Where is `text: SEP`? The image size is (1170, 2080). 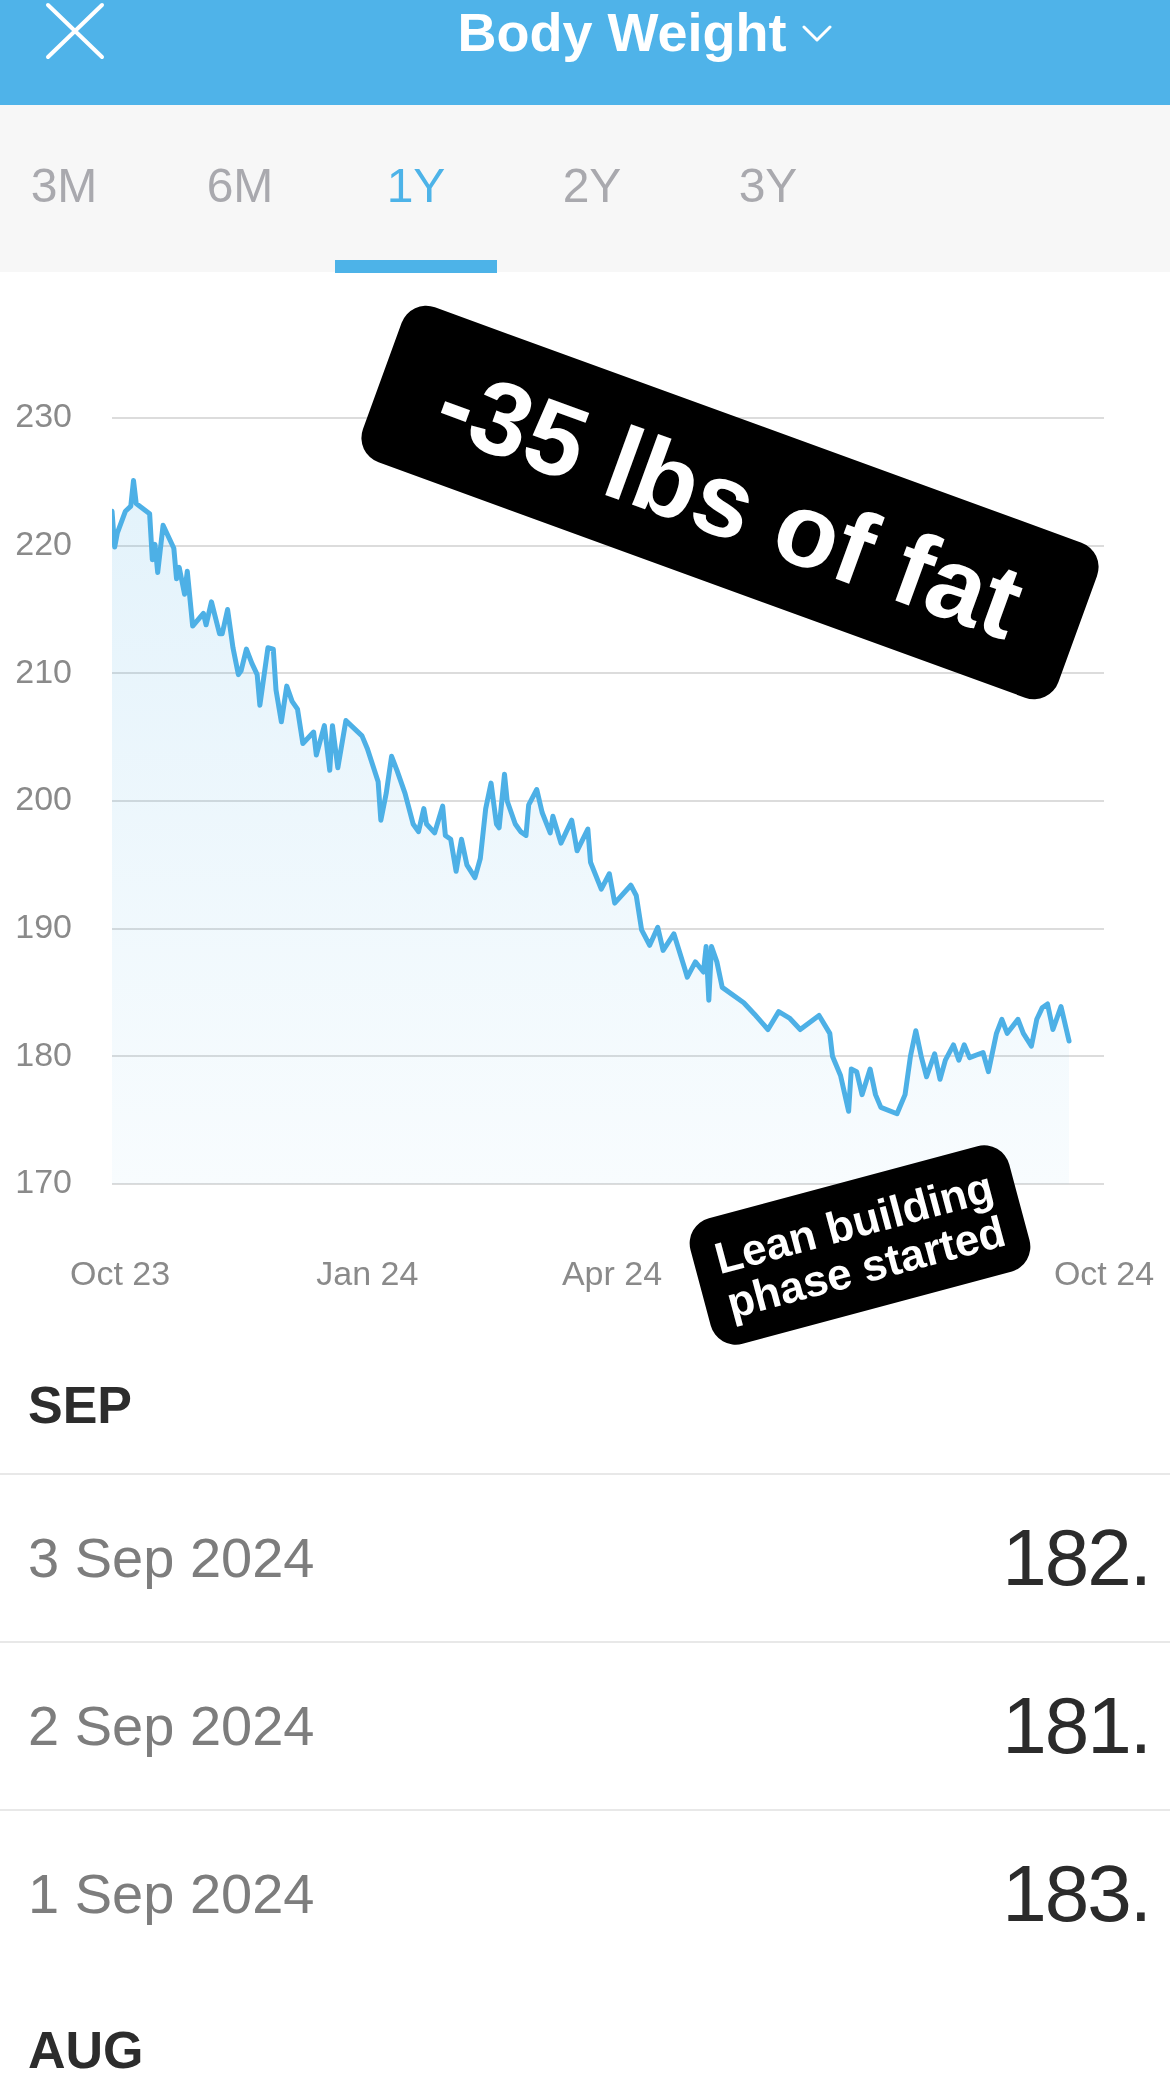
text: SEP is located at coordinates (80, 1405).